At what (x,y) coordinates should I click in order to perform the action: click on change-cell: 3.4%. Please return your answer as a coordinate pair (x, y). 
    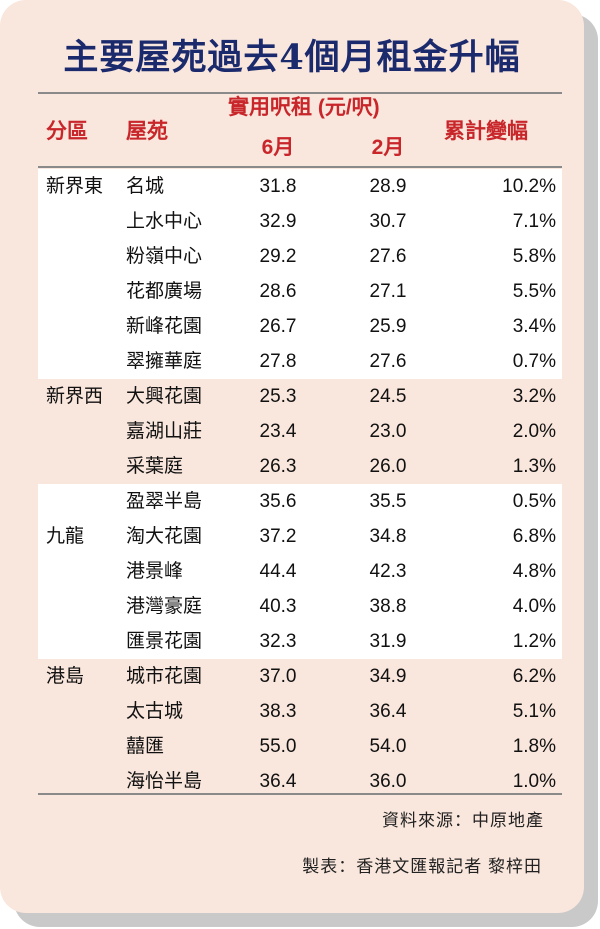
    Looking at the image, I should click on (534, 326).